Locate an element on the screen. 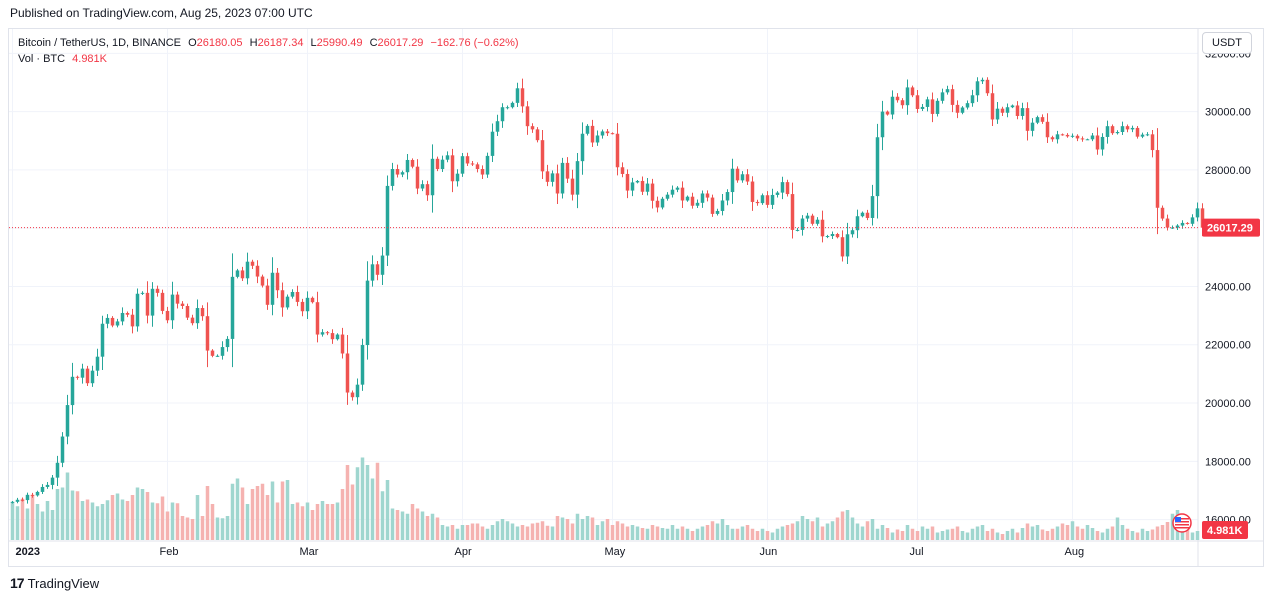 The height and width of the screenshot is (601, 1274). flag-stripe is located at coordinates (1182, 525).